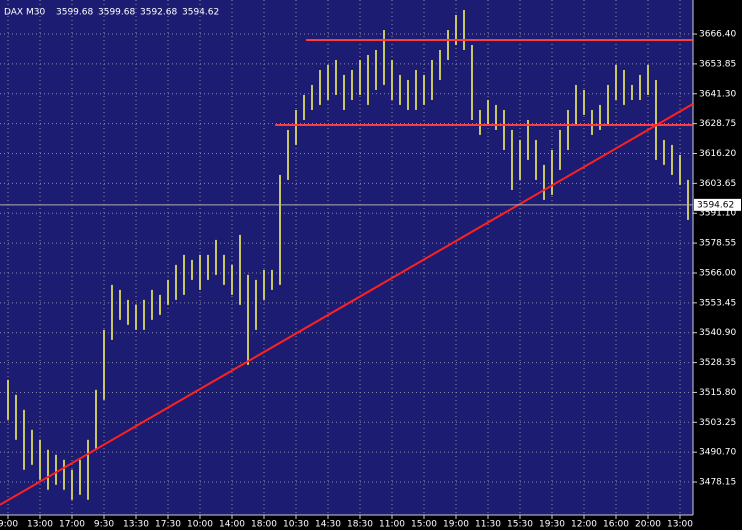  Describe the element at coordinates (717, 483) in the screenshot. I see `y-tick-label: 3478.15` at that location.